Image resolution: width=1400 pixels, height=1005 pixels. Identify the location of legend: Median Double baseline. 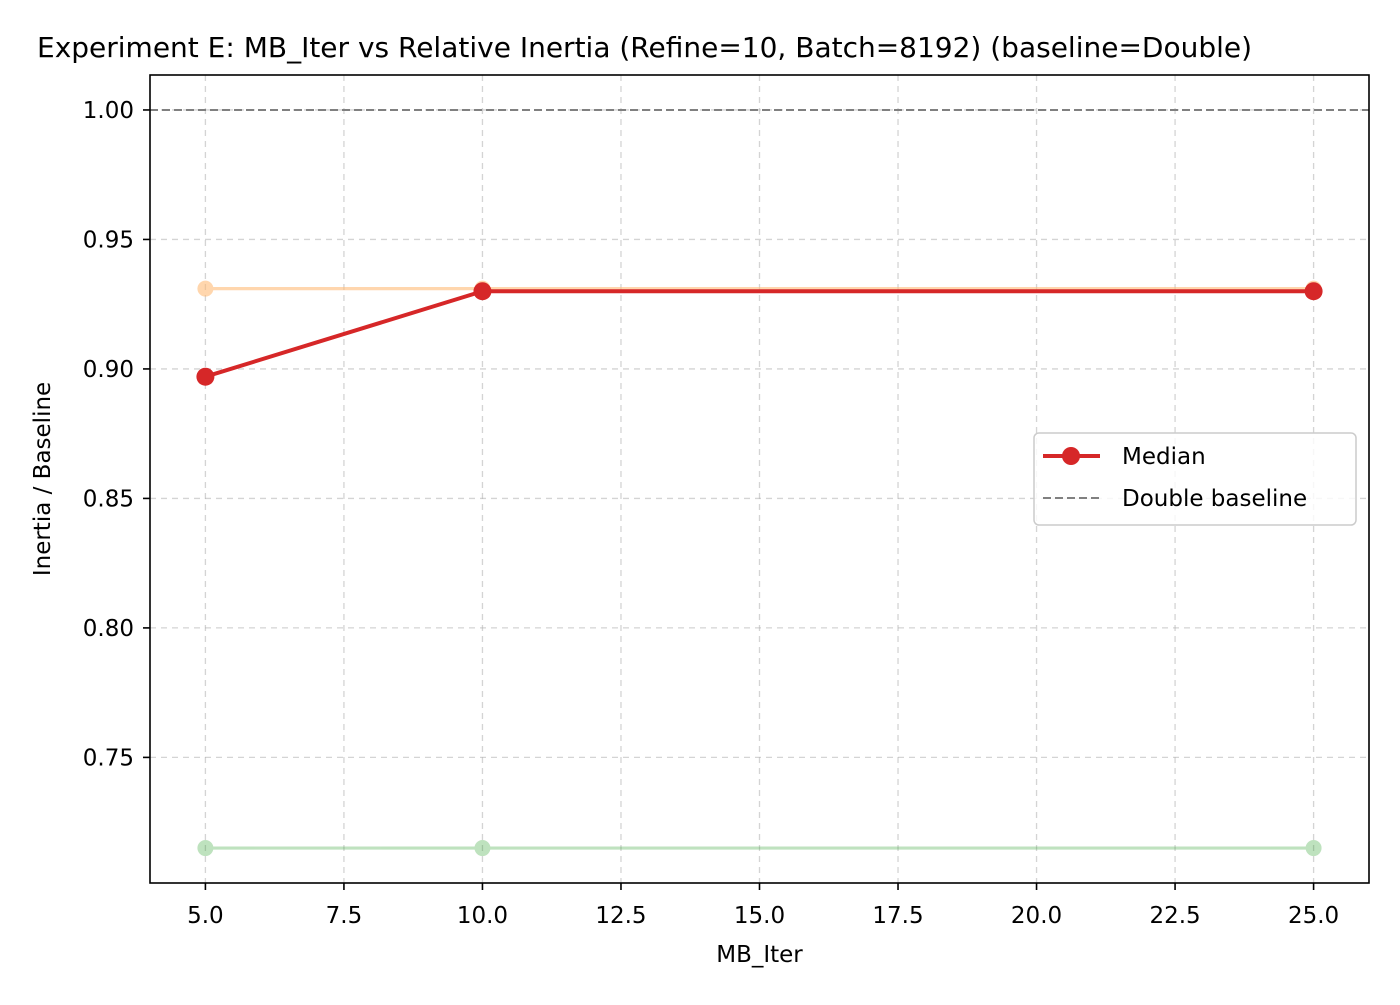
(1195, 479).